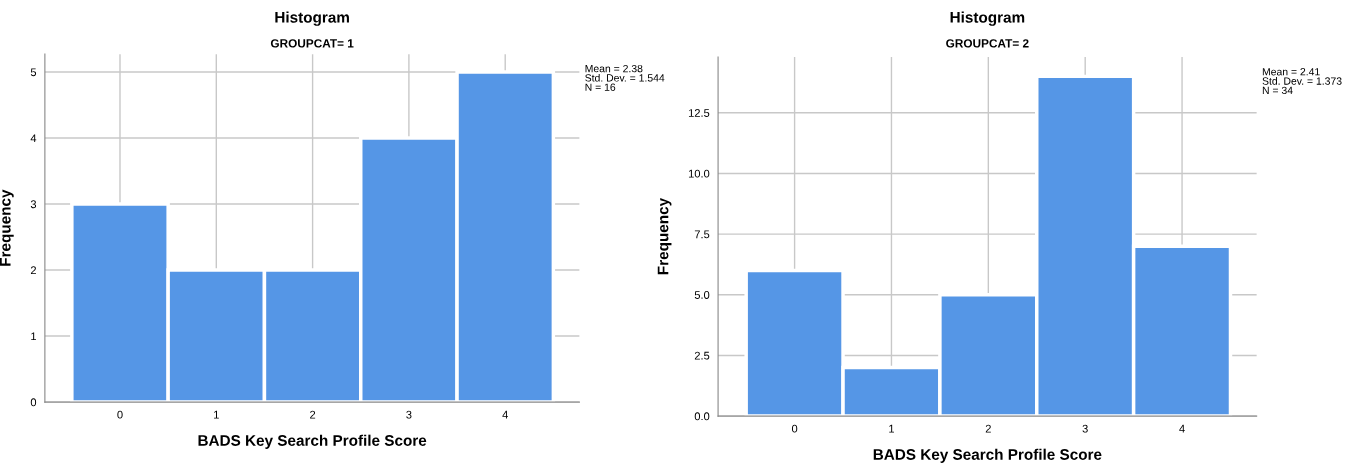 The height and width of the screenshot is (467, 1360). I want to click on y-tick-label: 2, so click(33, 270).